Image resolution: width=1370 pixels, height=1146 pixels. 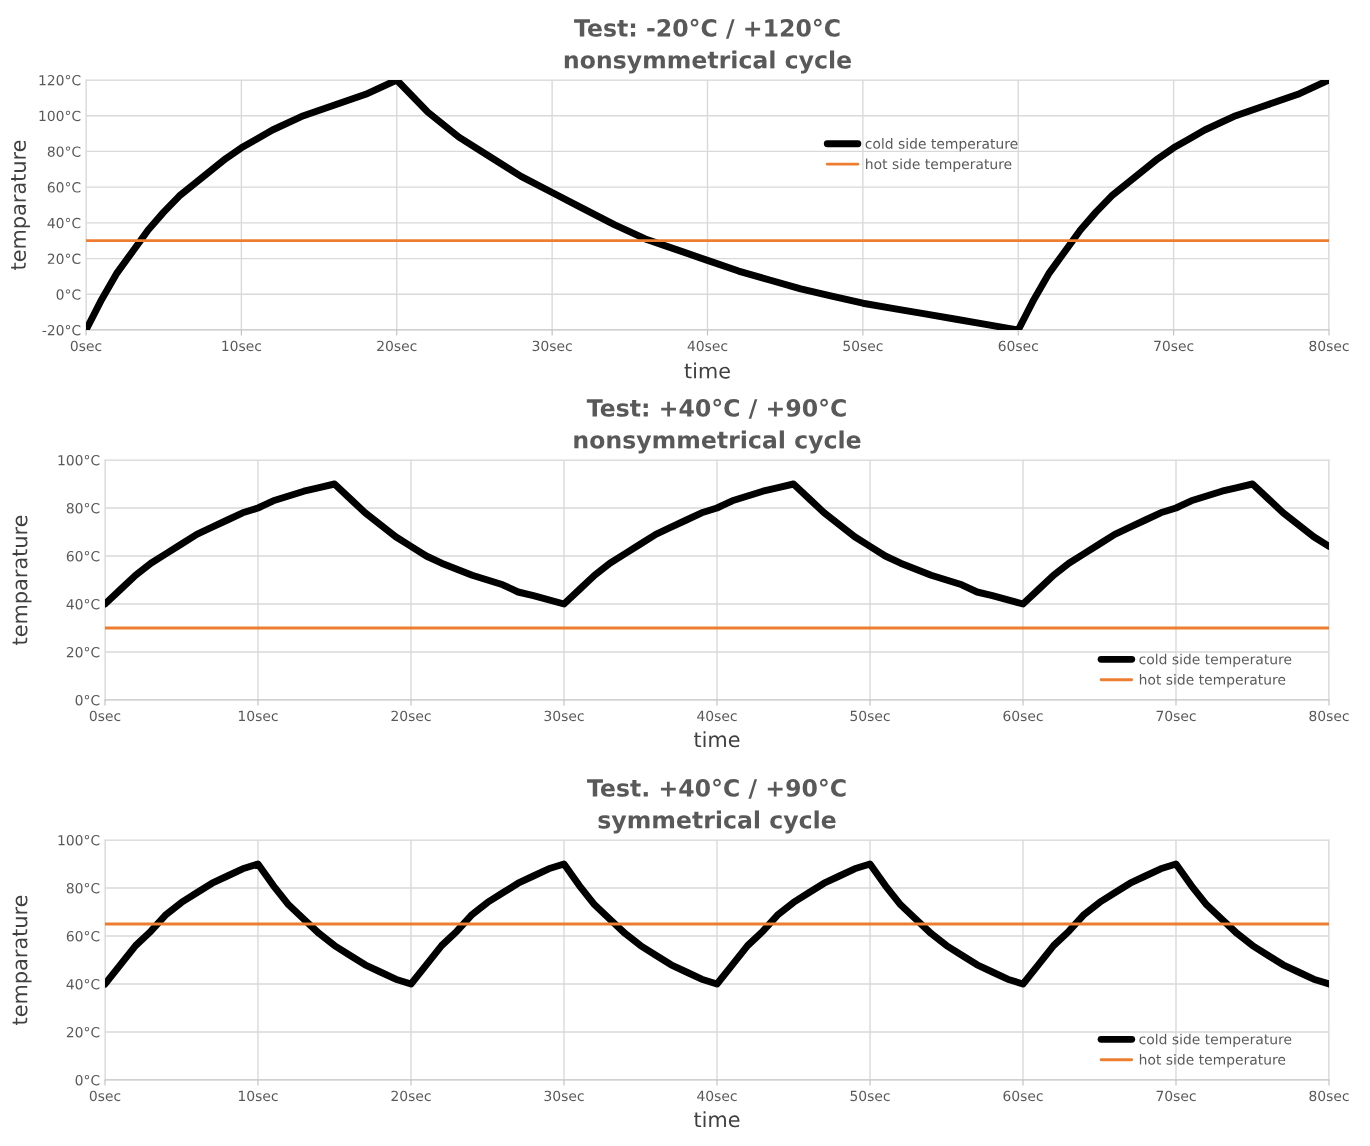 What do you see at coordinates (717, 822) in the screenshot?
I see `chart-subtitle: symmetrical cycle` at bounding box center [717, 822].